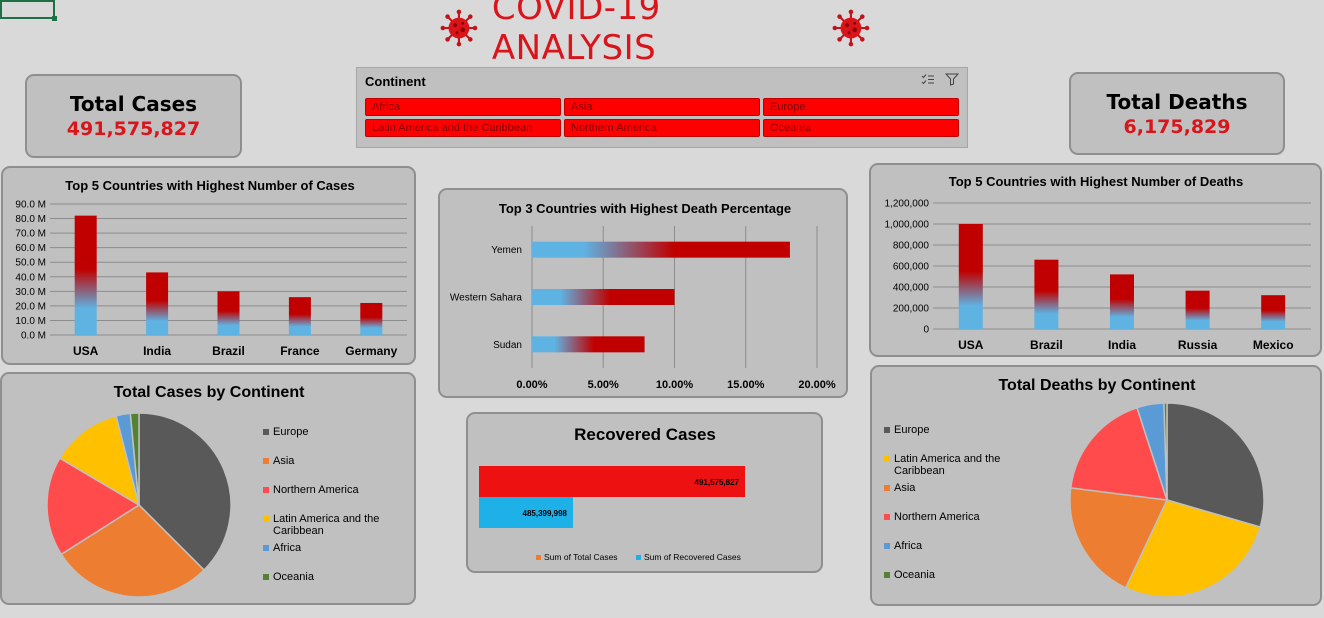  Describe the element at coordinates (30, 205) in the screenshot. I see `y-tick-label: 90.0 M` at that location.